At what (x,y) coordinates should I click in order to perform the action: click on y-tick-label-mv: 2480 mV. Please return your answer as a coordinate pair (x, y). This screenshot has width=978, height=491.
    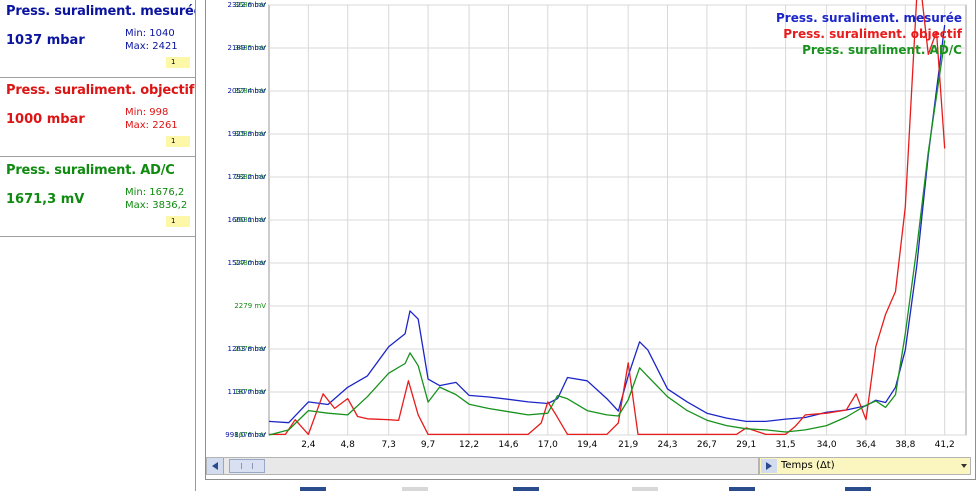
    Looking at the image, I should click on (250, 263).